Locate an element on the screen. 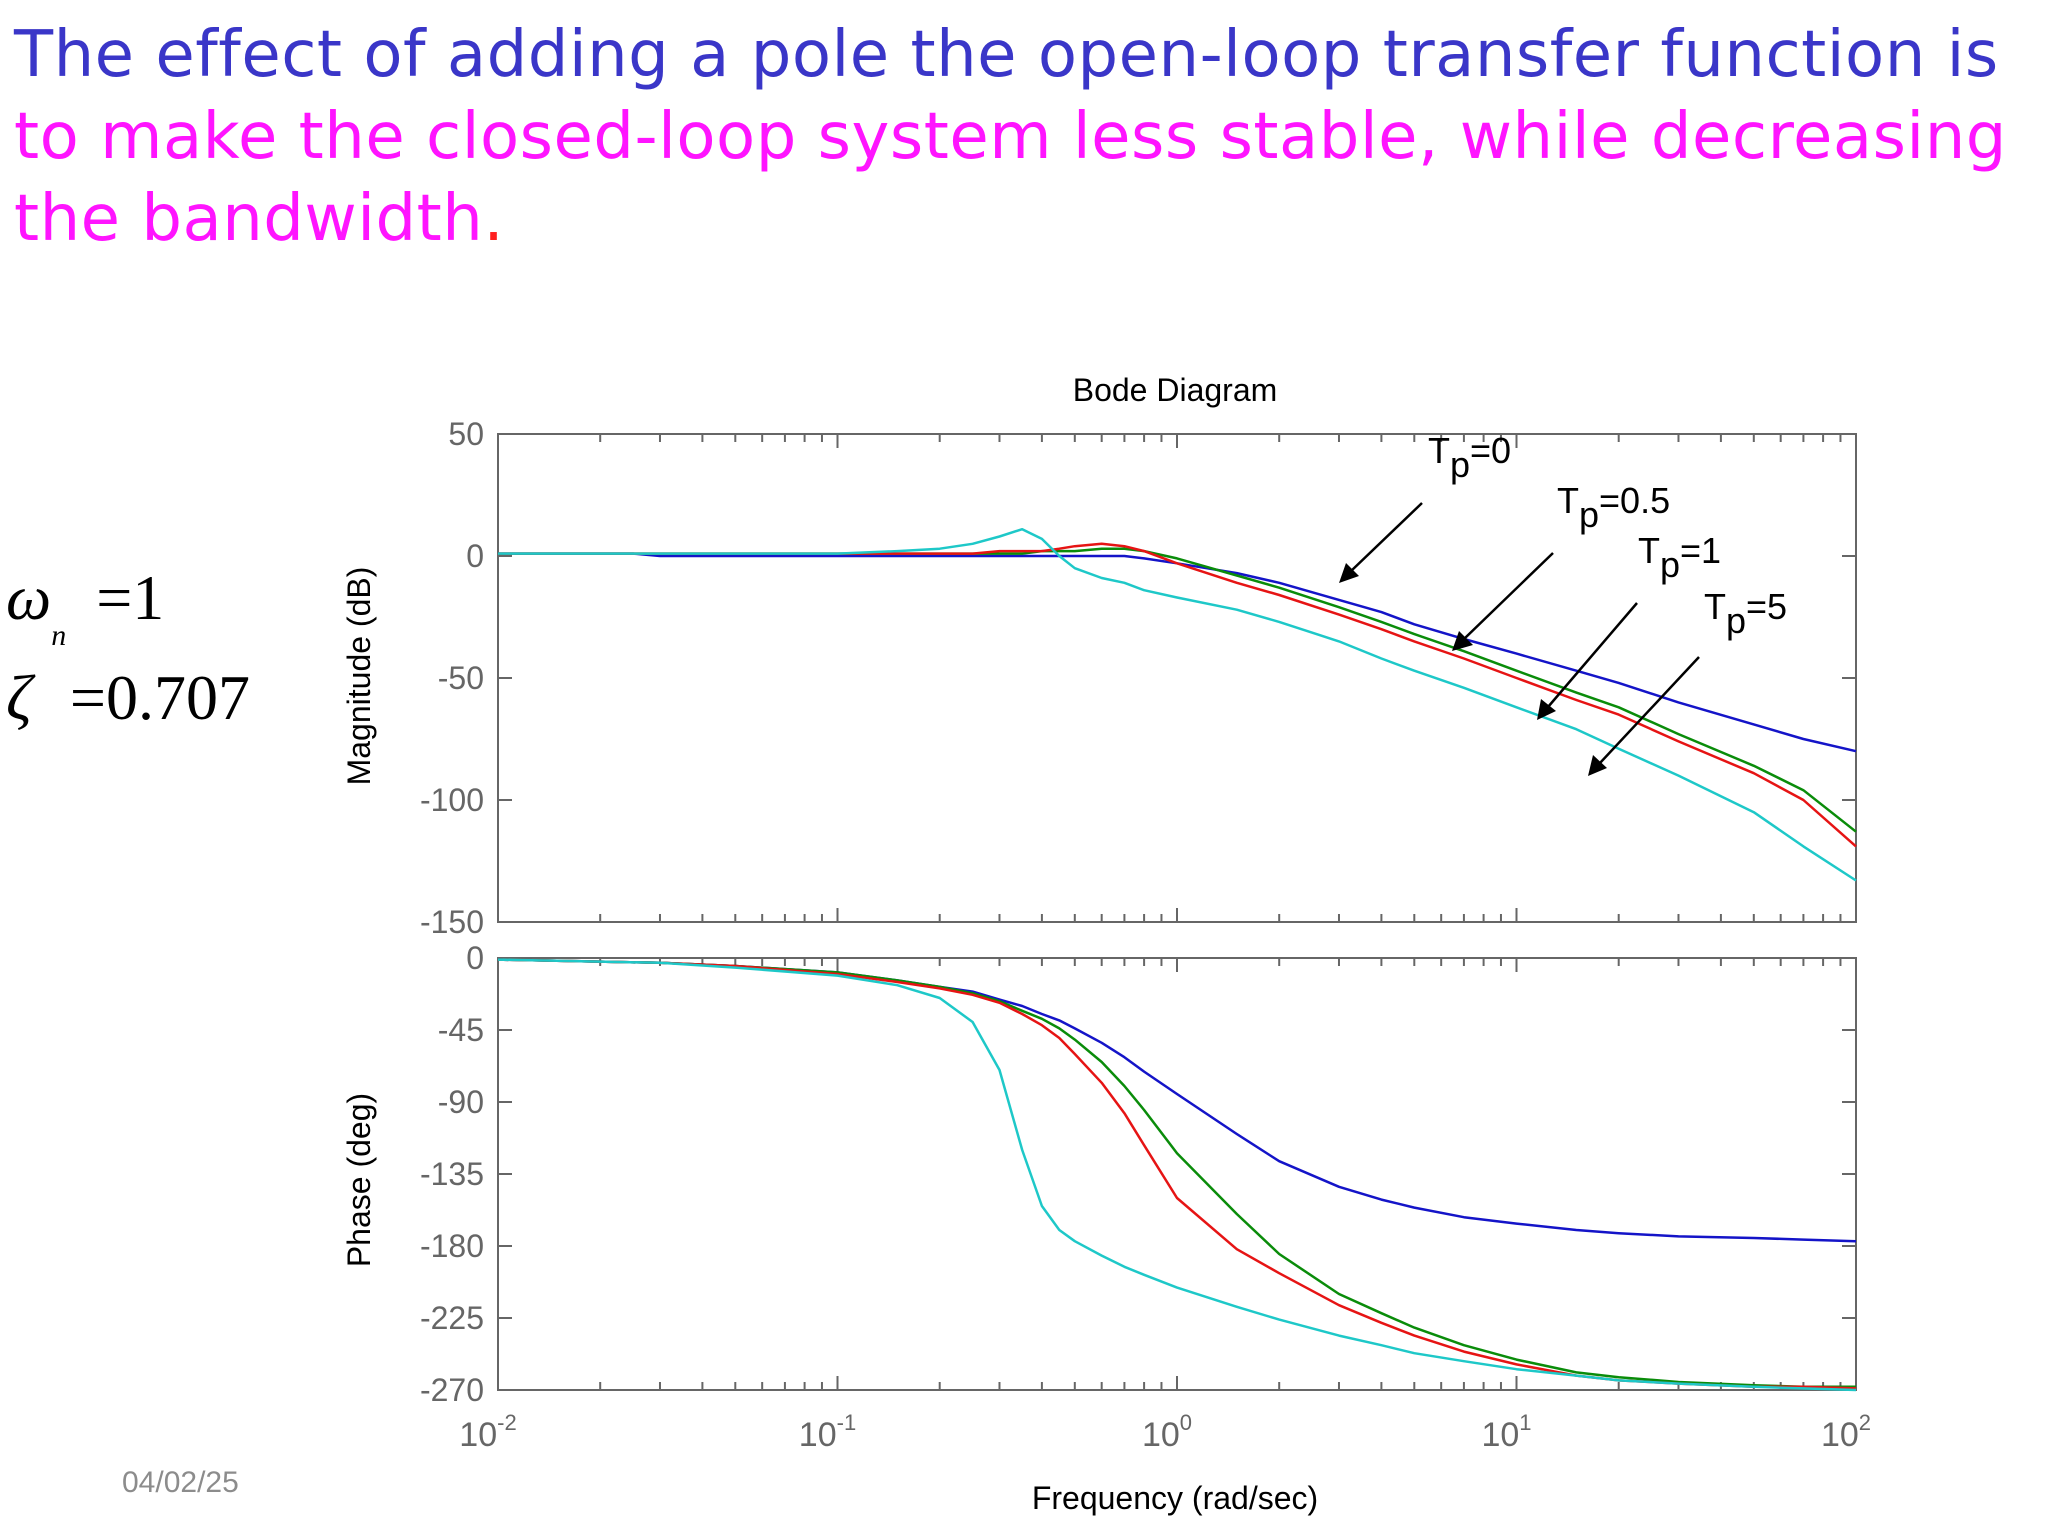  annotation-tp0-5-base: T is located at coordinates (1568, 500).